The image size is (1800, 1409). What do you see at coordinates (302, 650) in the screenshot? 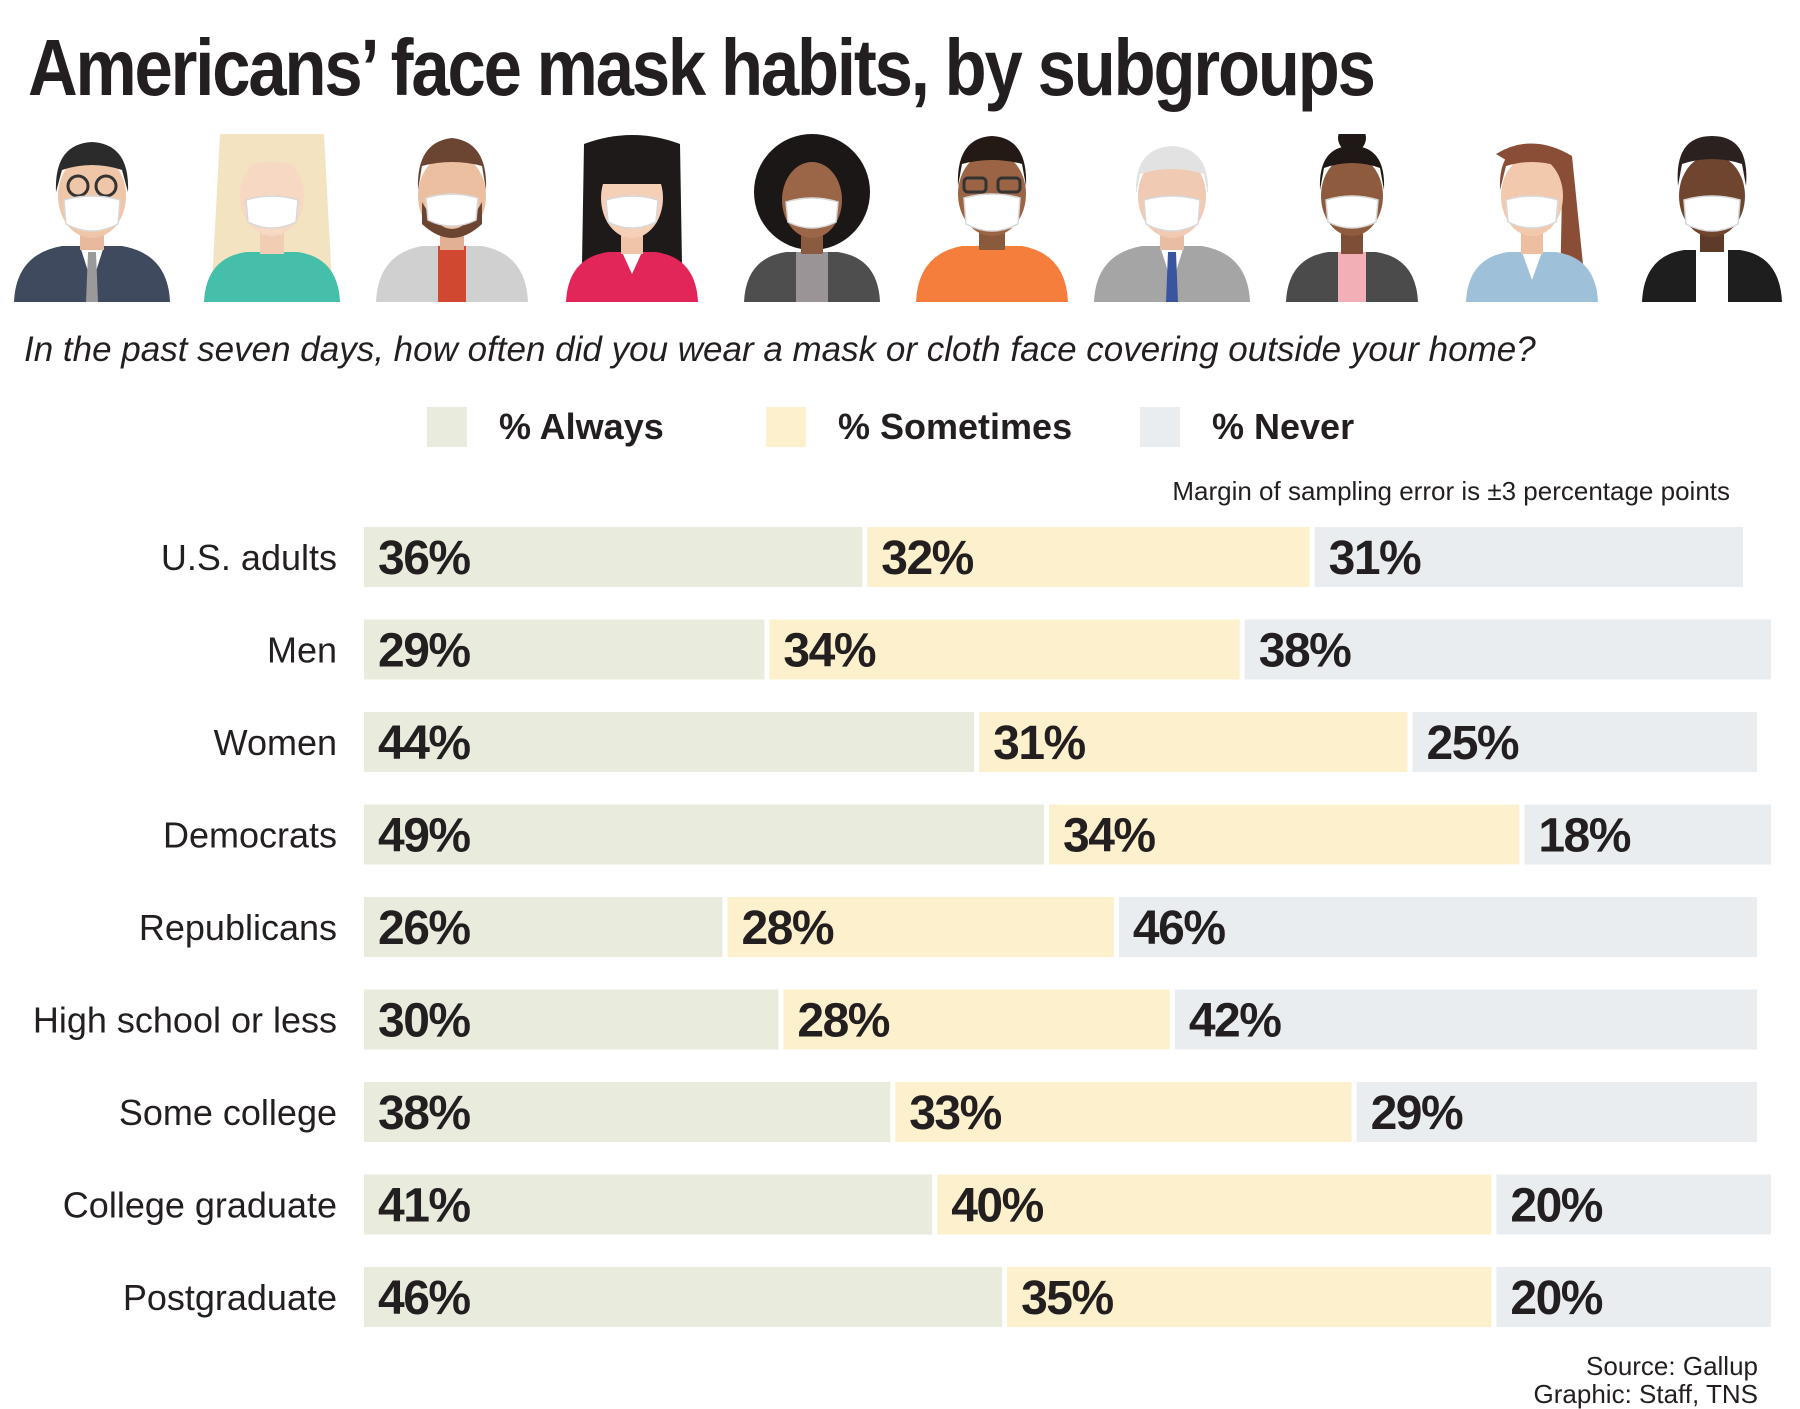
I see `category-label-men: Men` at bounding box center [302, 650].